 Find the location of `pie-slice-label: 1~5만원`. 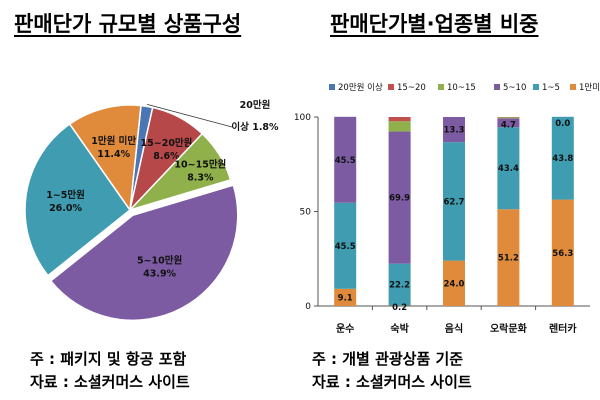

pie-slice-label: 1~5만원 is located at coordinates (65, 195).